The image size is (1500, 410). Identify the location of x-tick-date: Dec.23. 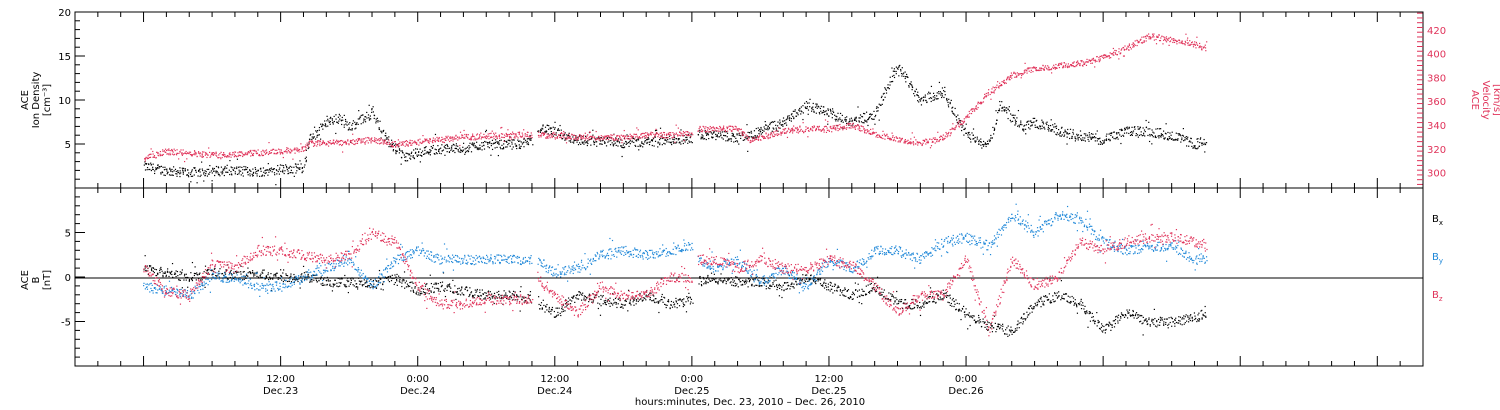
(280, 391).